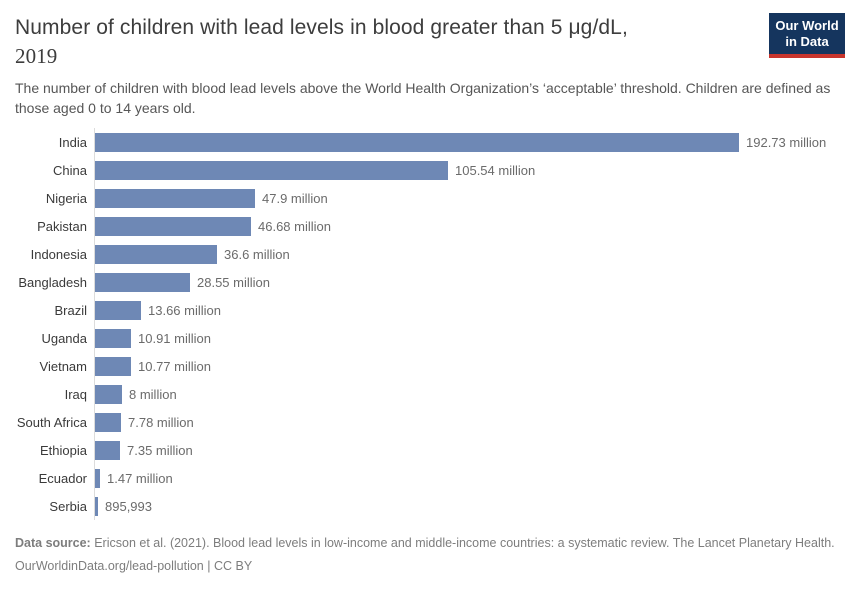 Image resolution: width=850 pixels, height=600 pixels. What do you see at coordinates (174, 366) in the screenshot?
I see `value-label: 10.77 million` at bounding box center [174, 366].